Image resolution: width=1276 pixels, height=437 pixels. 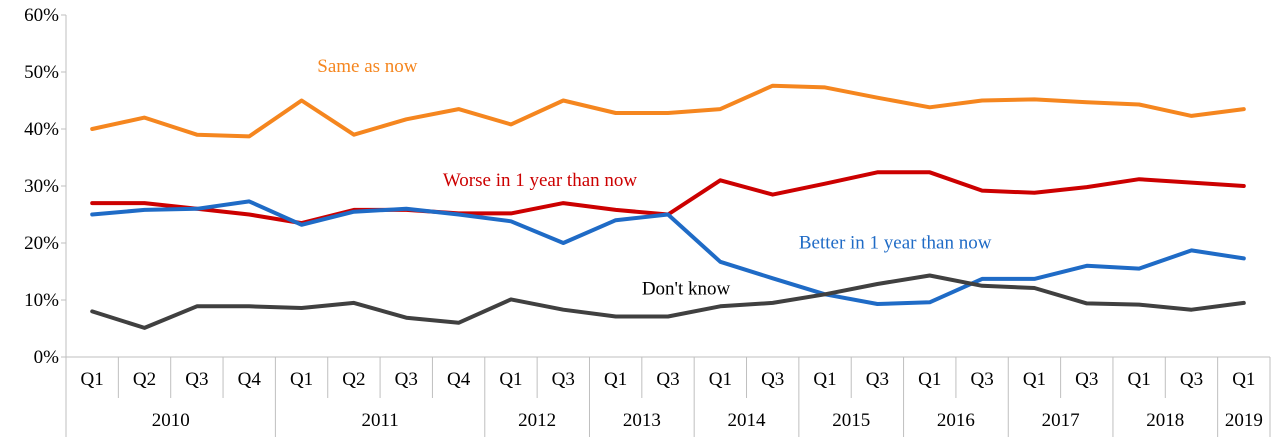 I want to click on y-axis-ticks: 0% 10% 20% 30% 40% 50% 60%, so click(x=45, y=186).